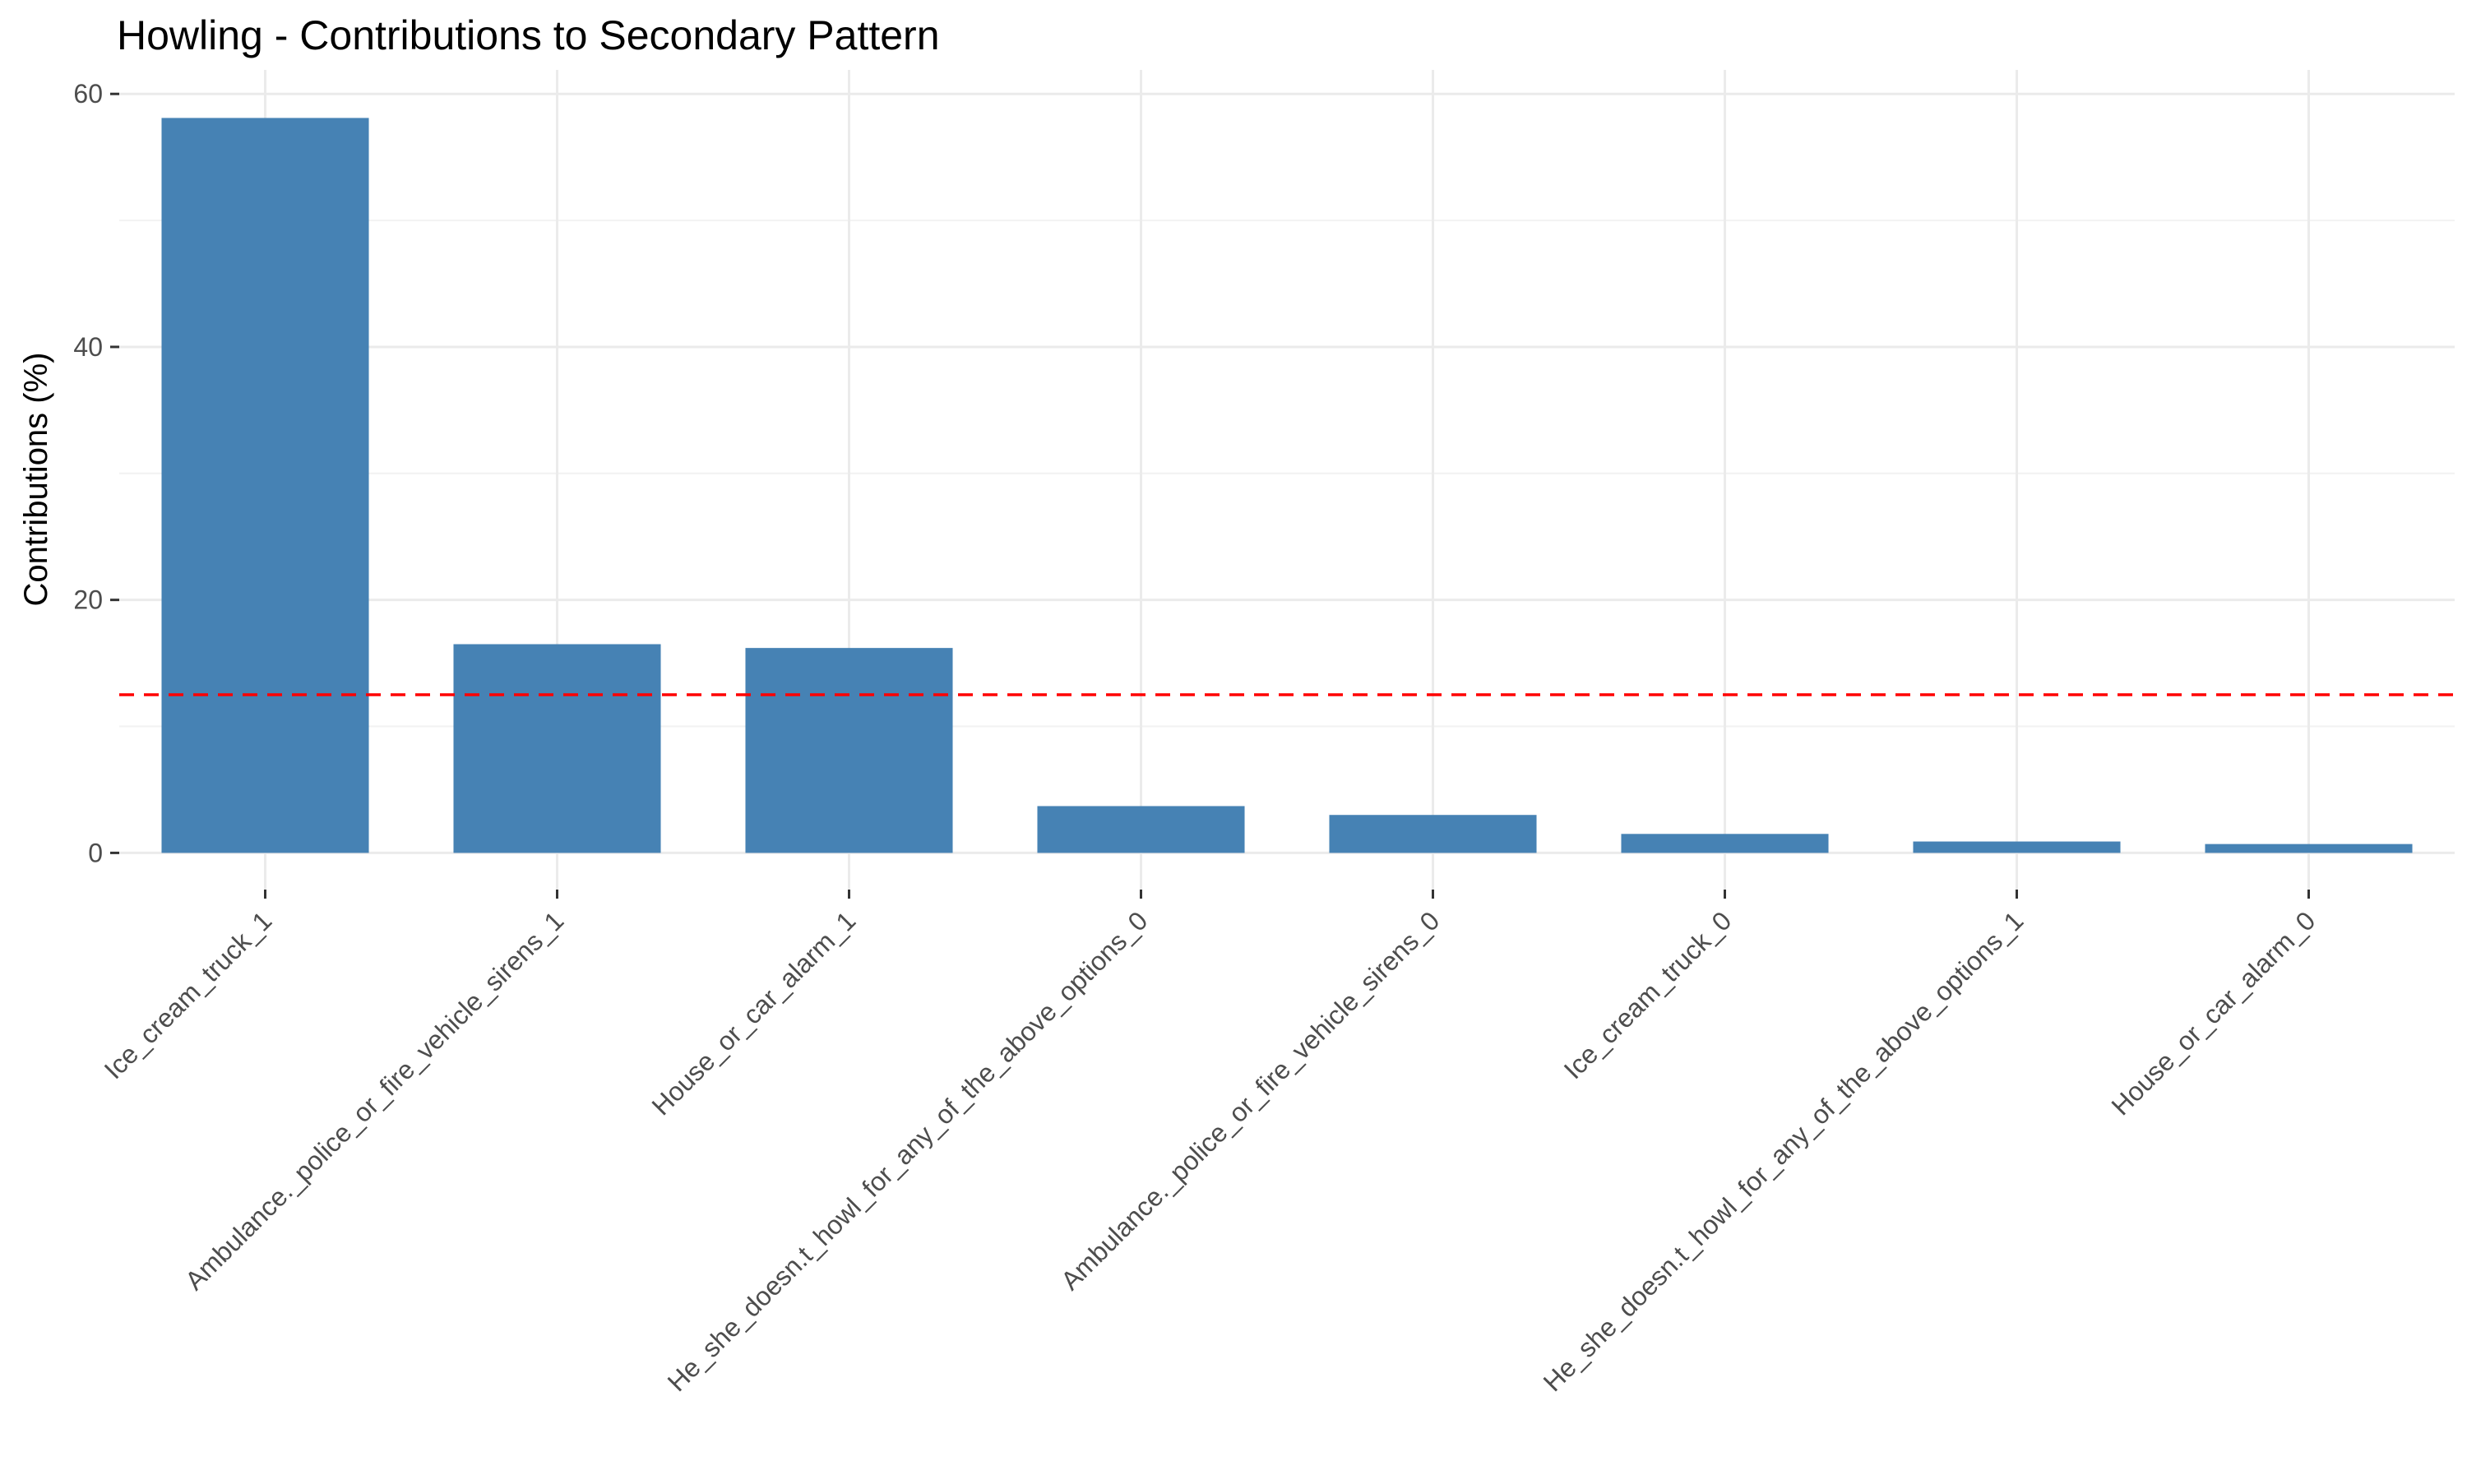 Image resolution: width=2467 pixels, height=1484 pixels. Describe the element at coordinates (88, 347) in the screenshot. I see `y-tick-label: 40` at that location.